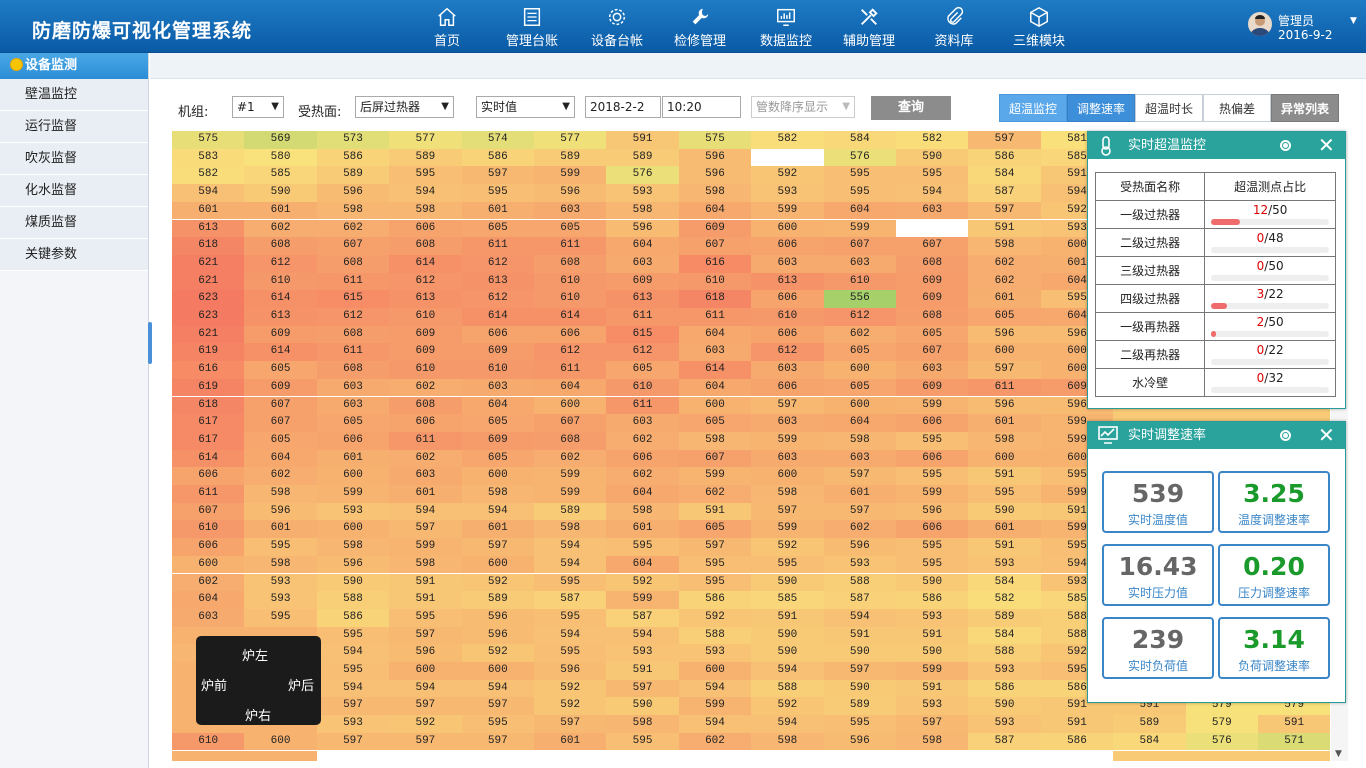 This screenshot has width=1366, height=768. I want to click on nav-3d-module: 三维模块, so click(1039, 27).